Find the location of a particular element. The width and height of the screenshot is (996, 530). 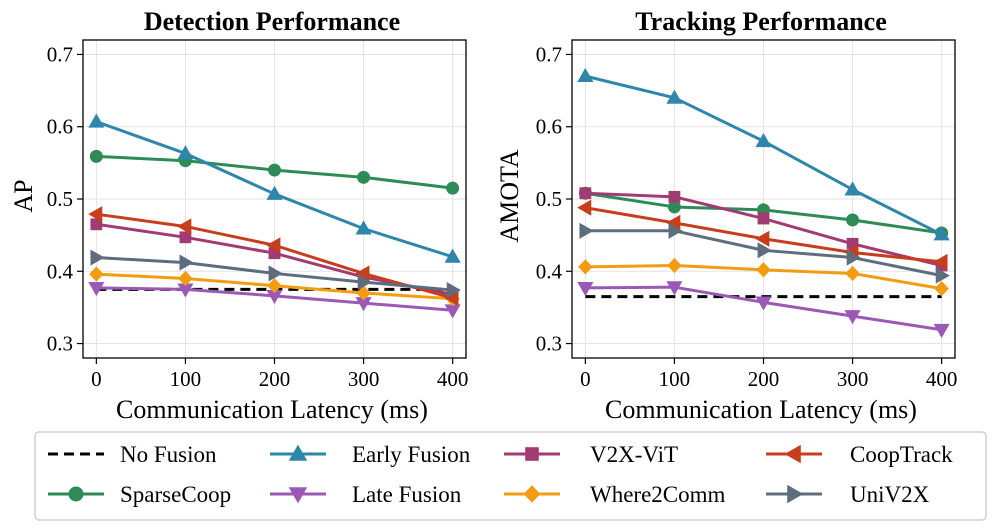

detection-xlabel: Communication Latency (ms) is located at coordinates (272, 409).